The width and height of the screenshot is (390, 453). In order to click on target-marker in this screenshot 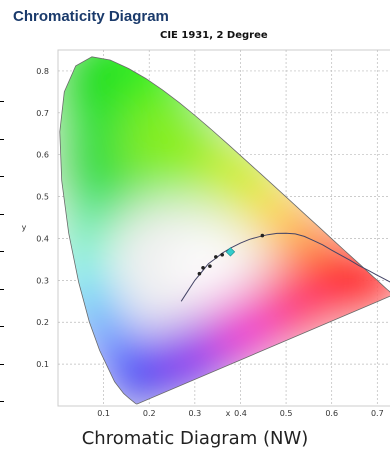, I will do `click(230, 252)`.